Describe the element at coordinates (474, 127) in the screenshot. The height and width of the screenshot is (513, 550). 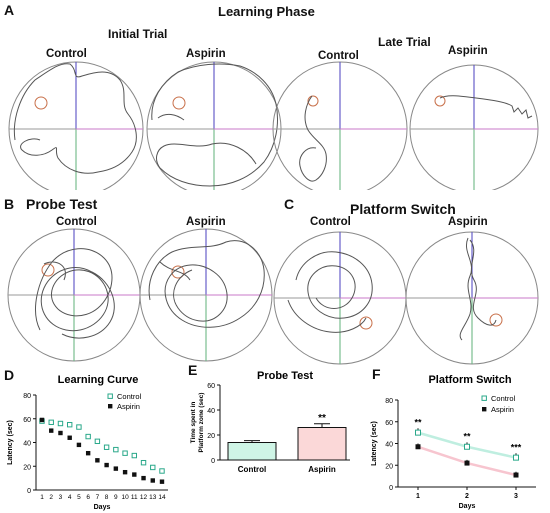
I see `maze-a-aspirin-late` at that location.